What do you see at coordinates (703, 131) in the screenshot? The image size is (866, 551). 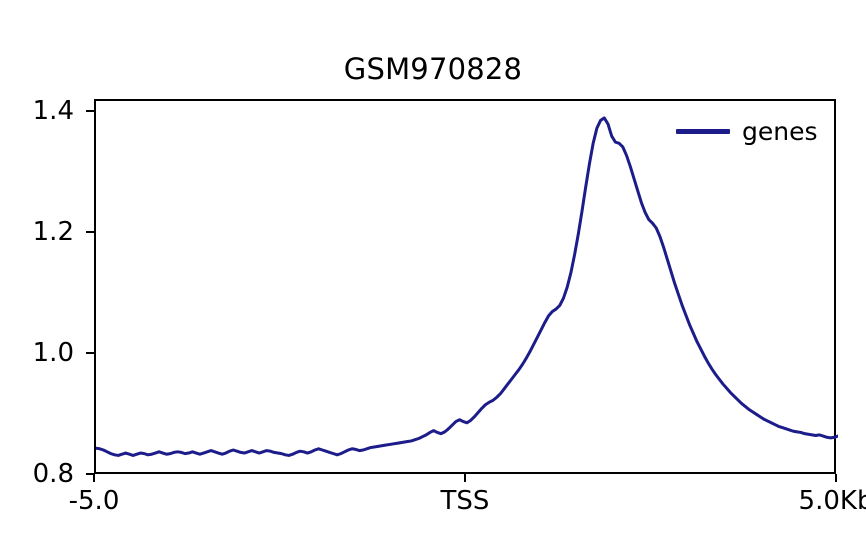 I see `legend-swatch-genes` at bounding box center [703, 131].